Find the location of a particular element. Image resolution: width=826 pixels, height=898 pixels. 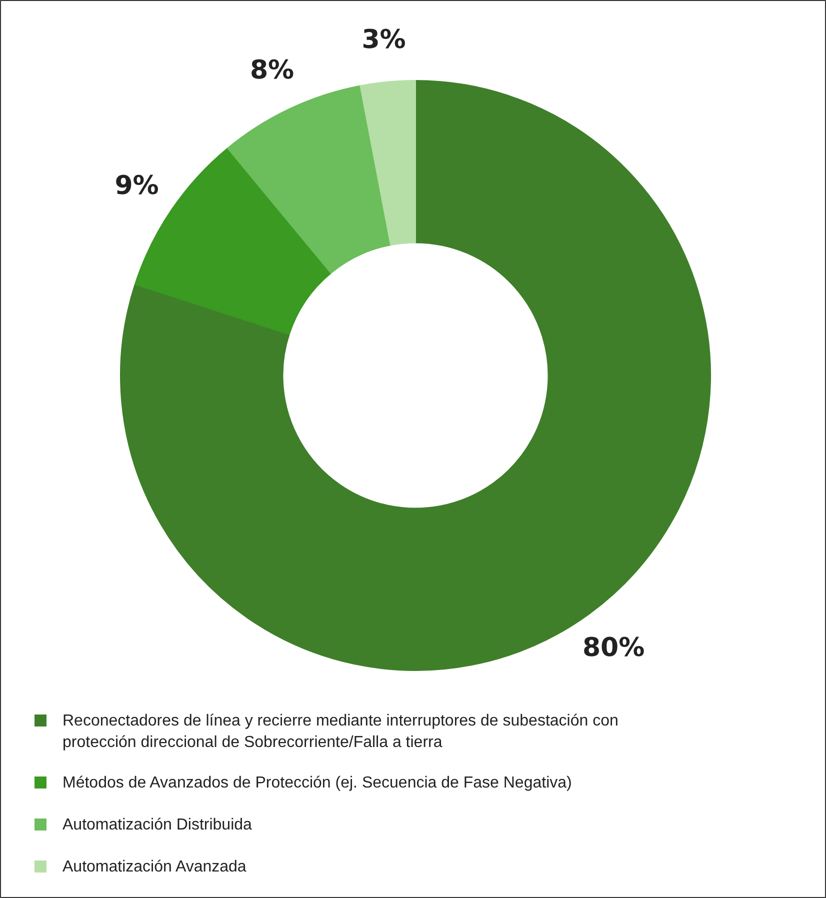

legend-label: Automatización Distribuida is located at coordinates (157, 825).